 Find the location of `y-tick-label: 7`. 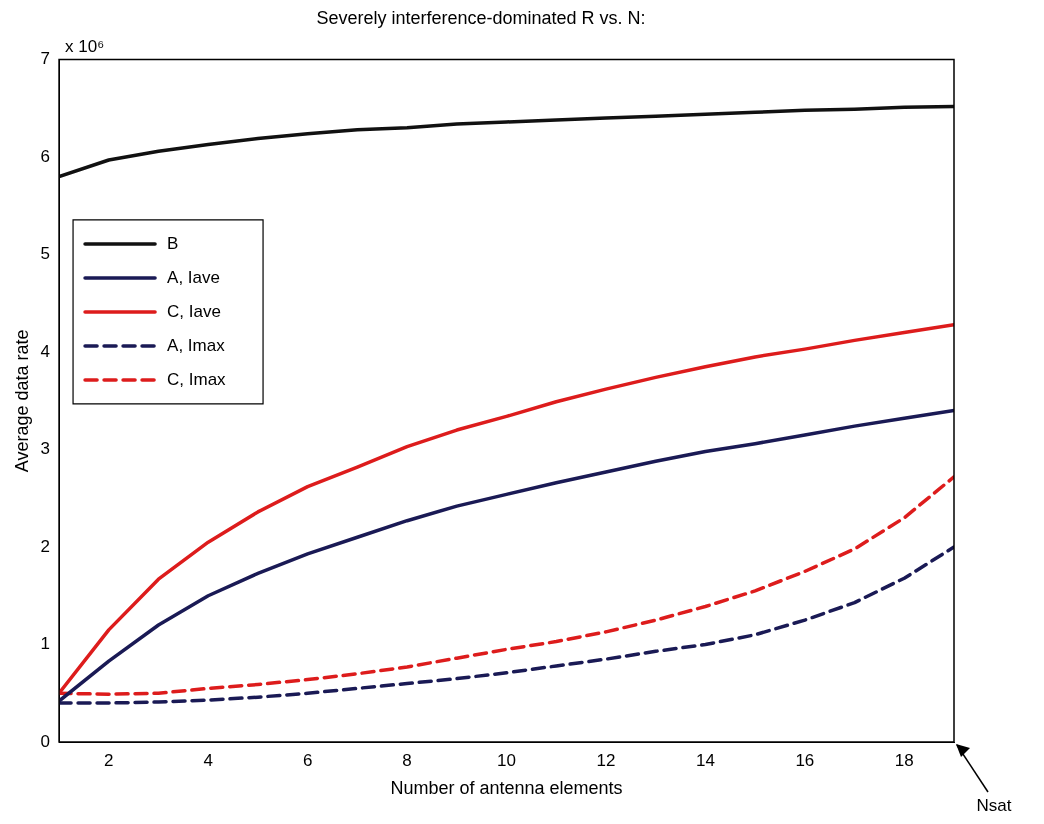

y-tick-label: 7 is located at coordinates (45, 59).